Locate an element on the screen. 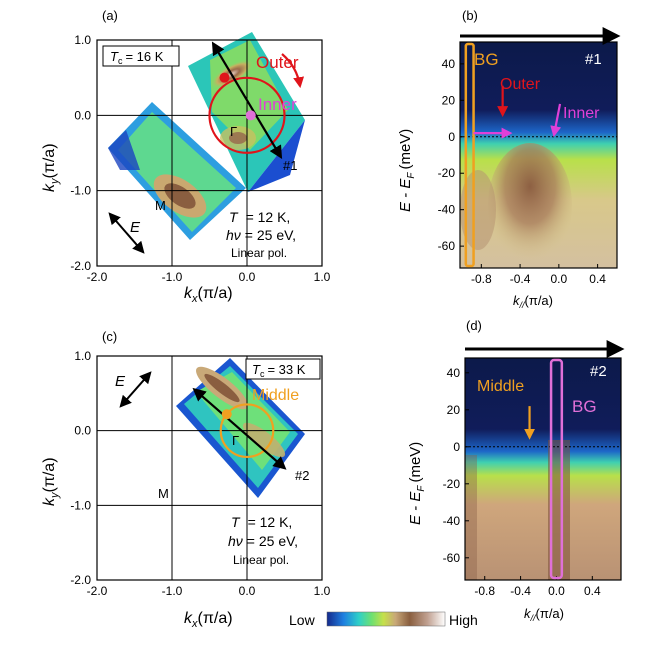 The width and height of the screenshot is (646, 650). inner-label-a: Inner is located at coordinates (277, 104).